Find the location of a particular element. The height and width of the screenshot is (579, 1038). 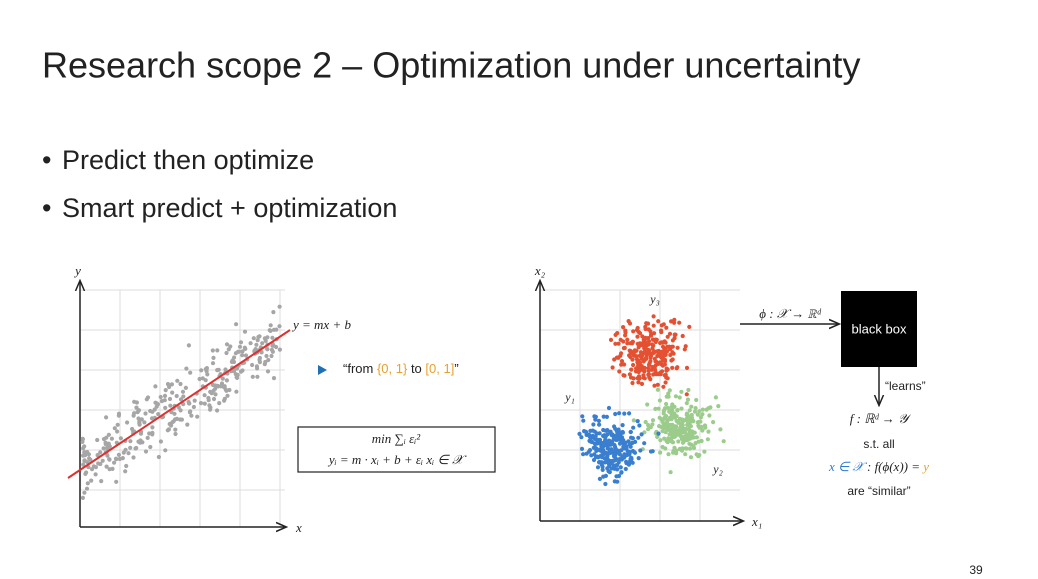

box-label: black box is located at coordinates (879, 328).